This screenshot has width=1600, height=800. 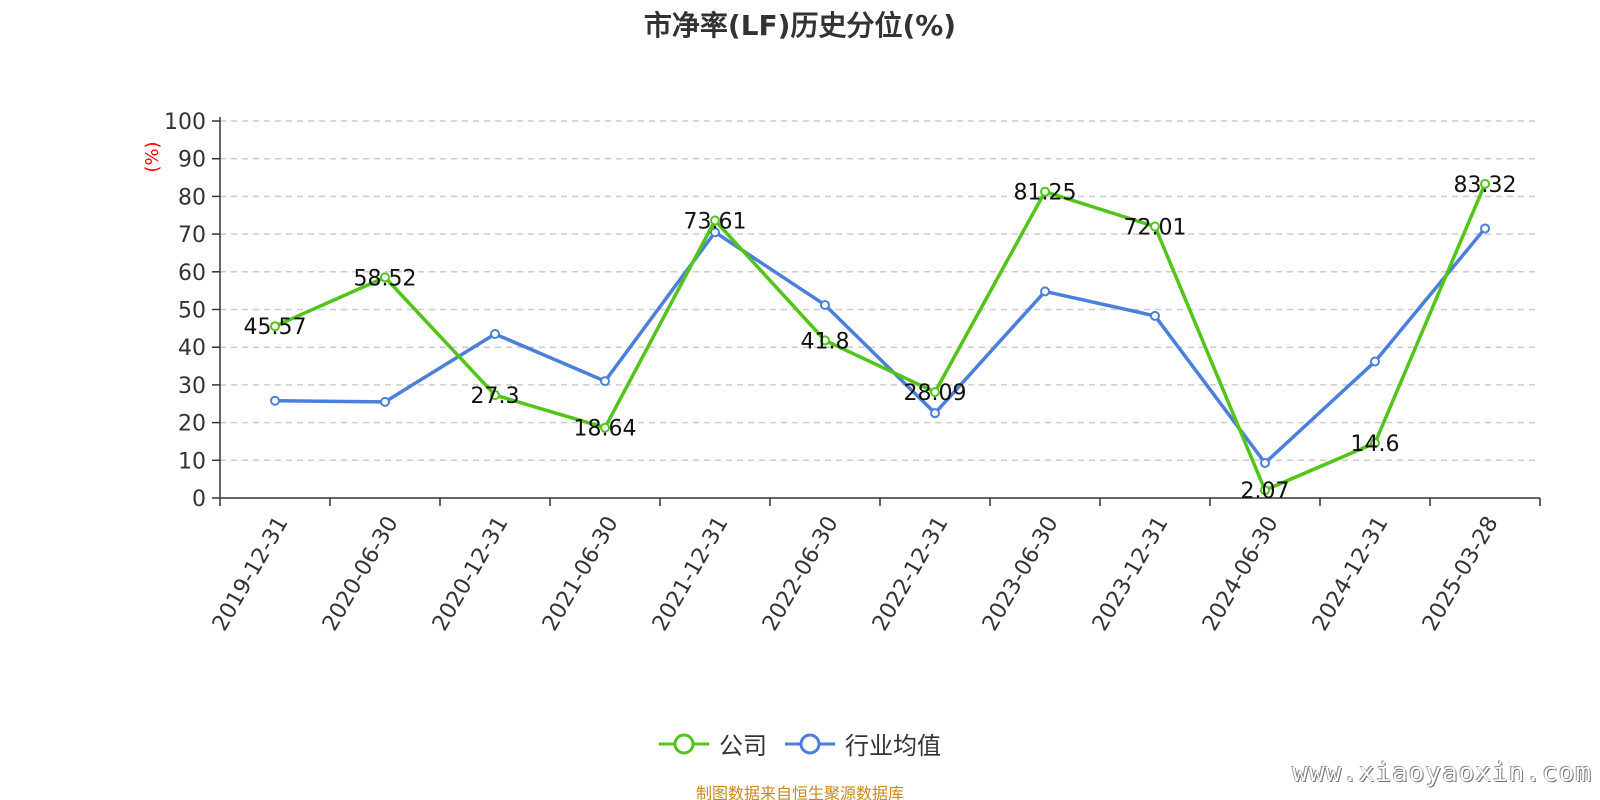 I want to click on data-label: 45.57, so click(x=275, y=327).